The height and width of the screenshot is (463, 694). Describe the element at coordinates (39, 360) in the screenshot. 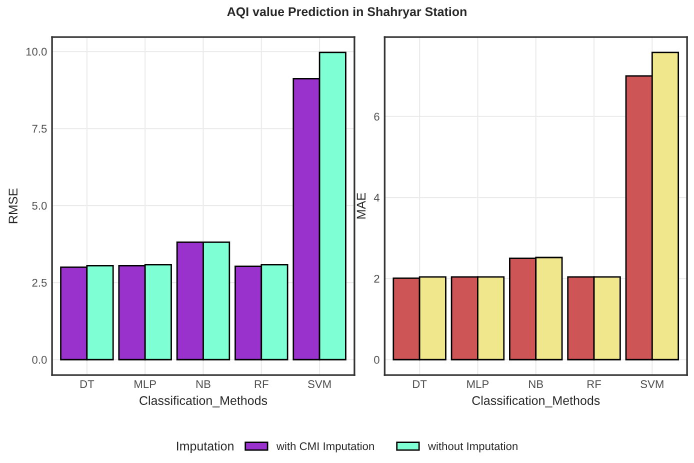

I see `y-tick-label: 0.0` at that location.